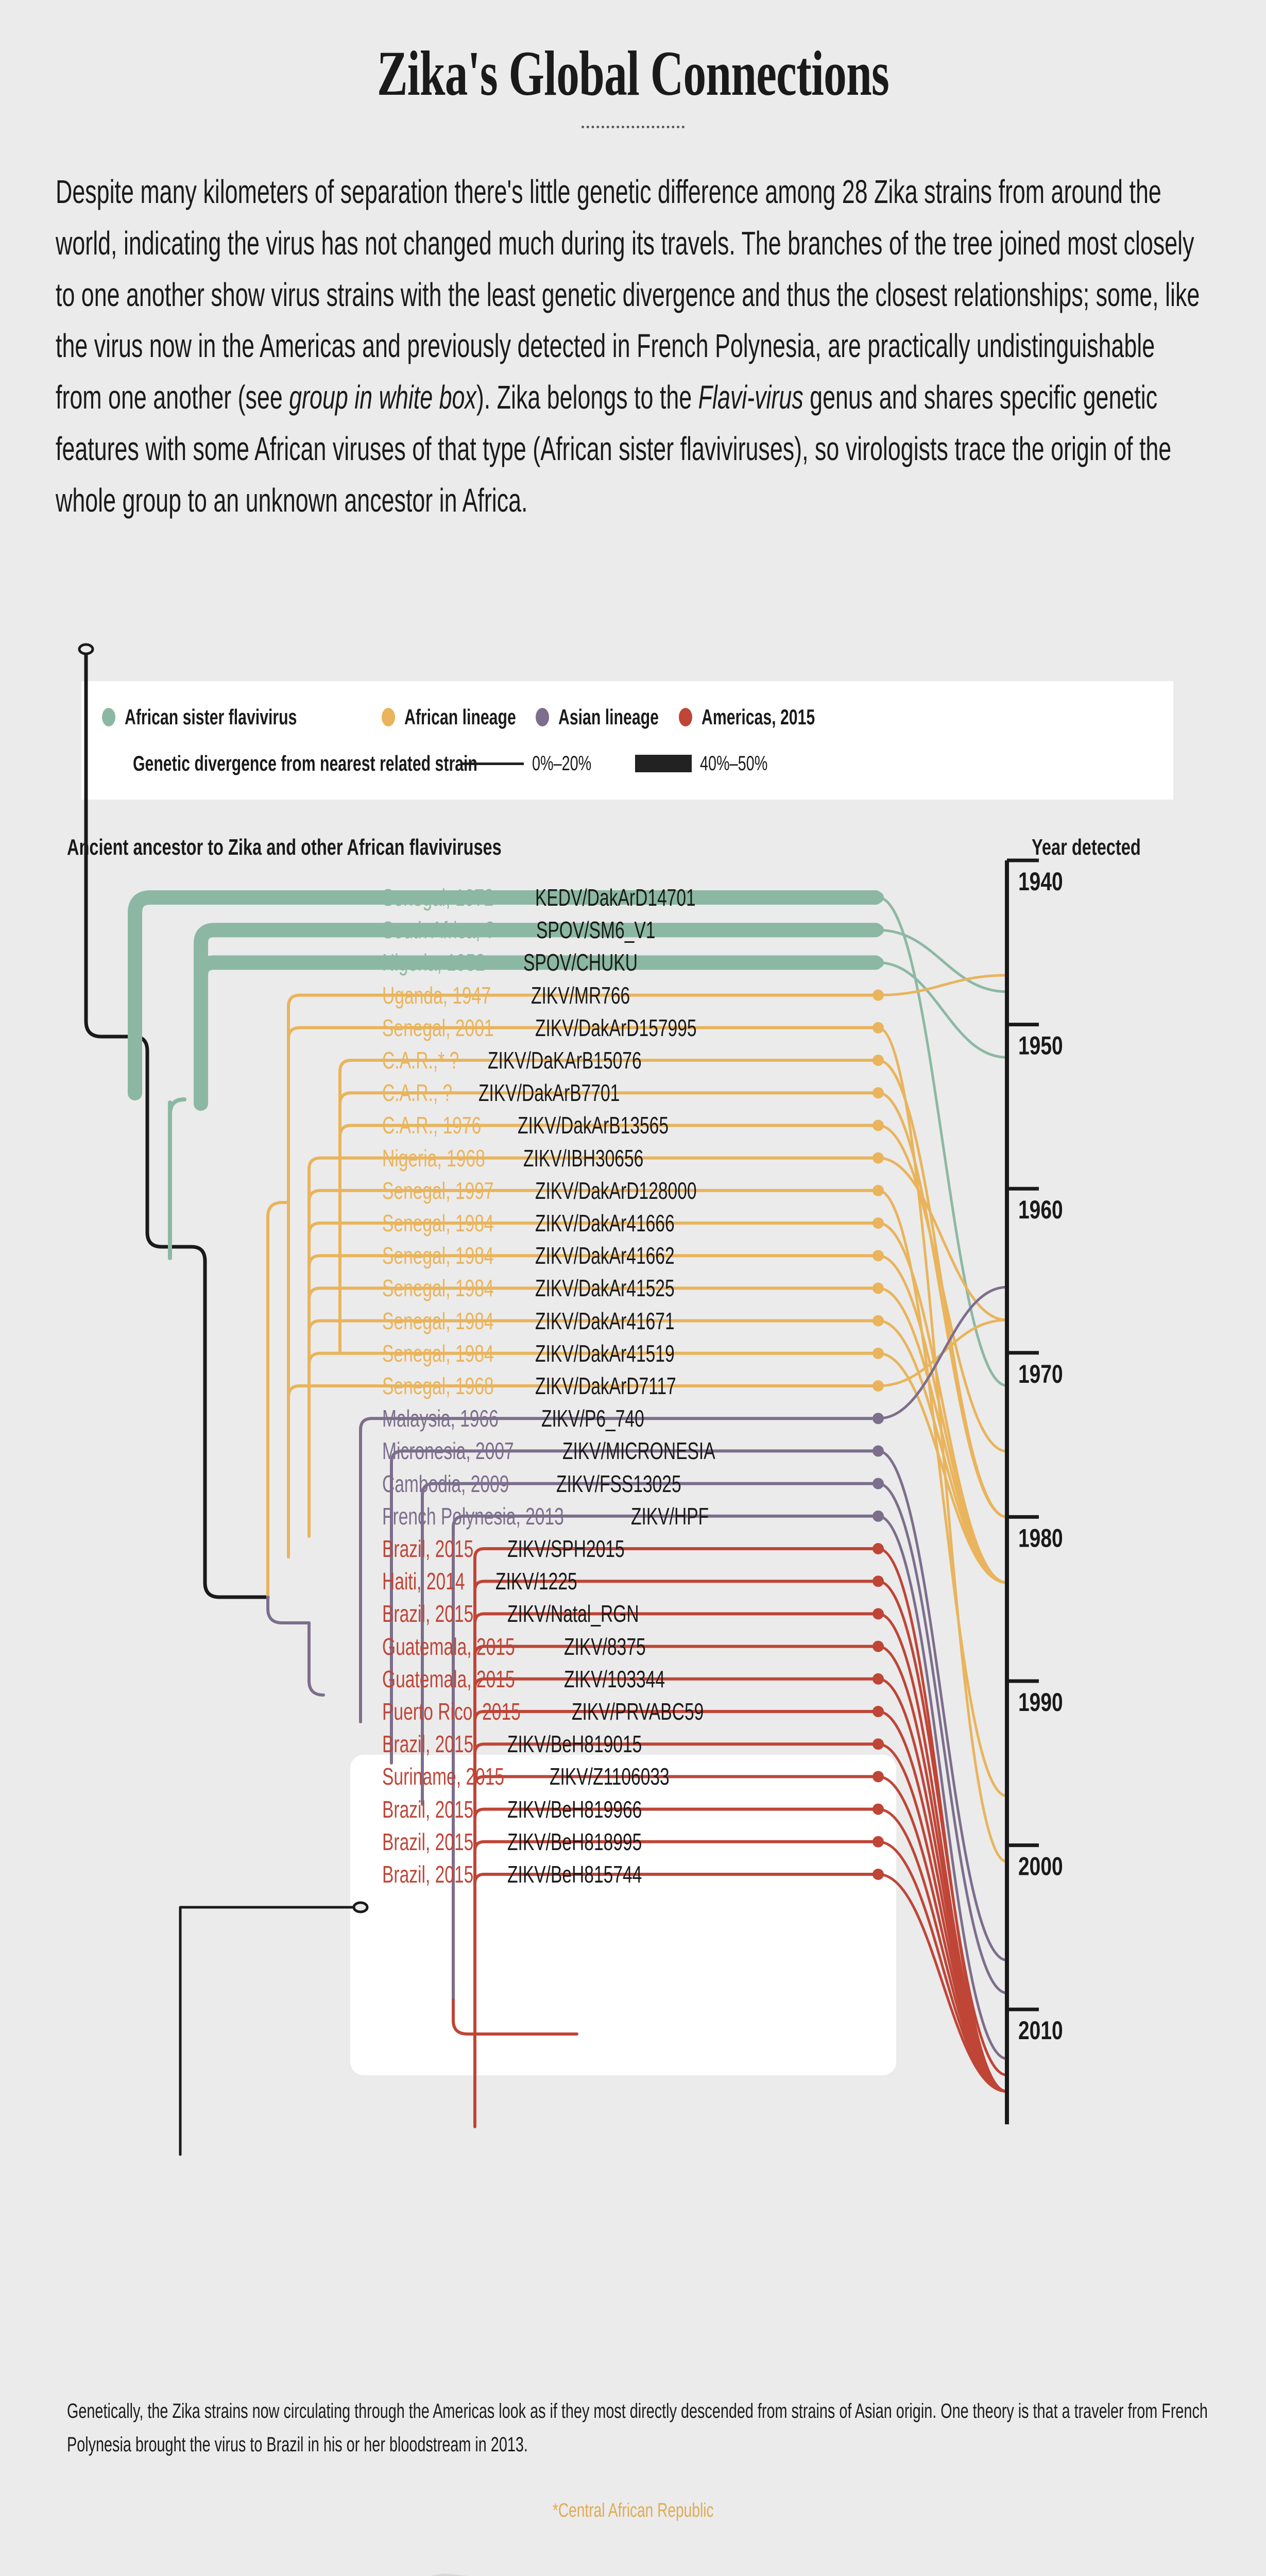  Describe the element at coordinates (608, 717) in the screenshot. I see `legend-label: Asian lineage` at that location.